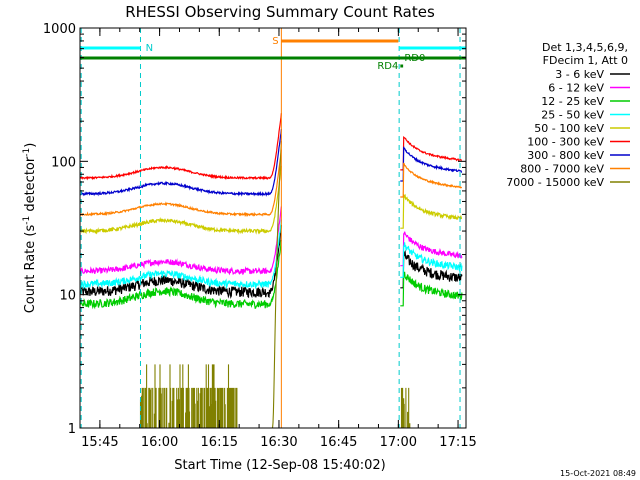 The image size is (640, 480). I want to click on legend-label-3: 25 - 50 keV, so click(572, 115).